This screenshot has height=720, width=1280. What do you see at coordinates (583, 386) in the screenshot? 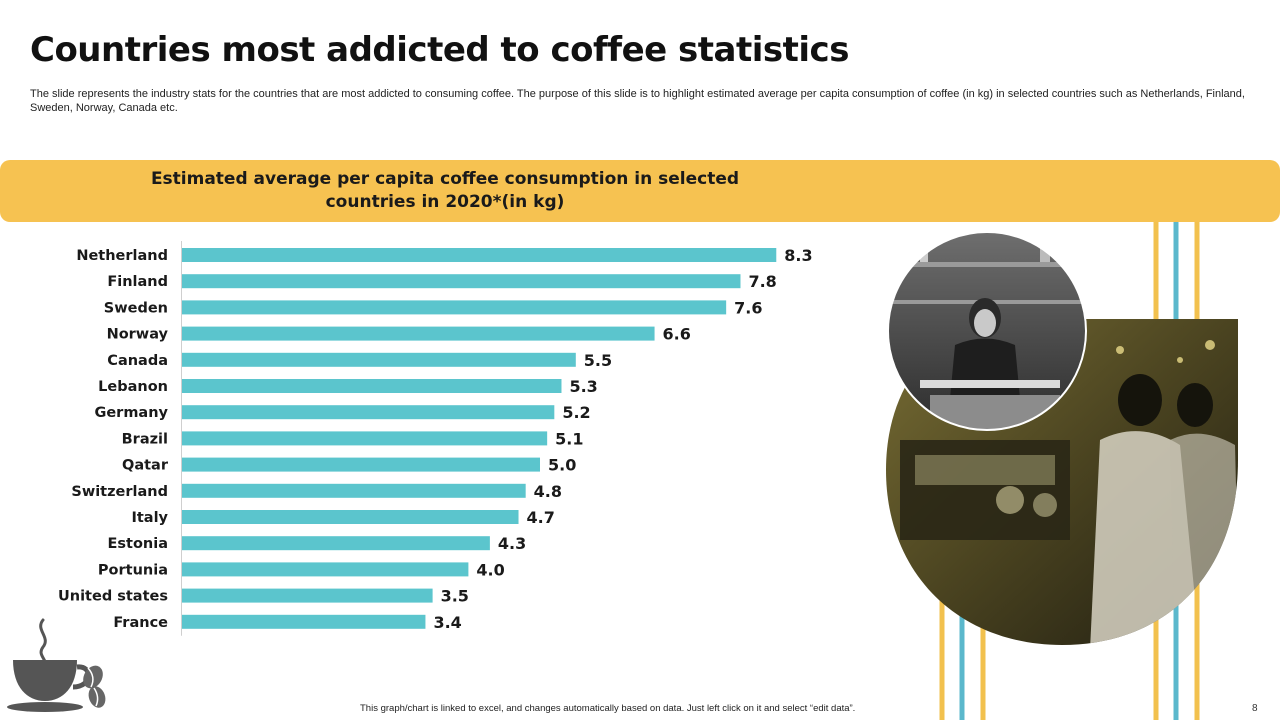
I see `data-label: 5.3` at bounding box center [583, 386].